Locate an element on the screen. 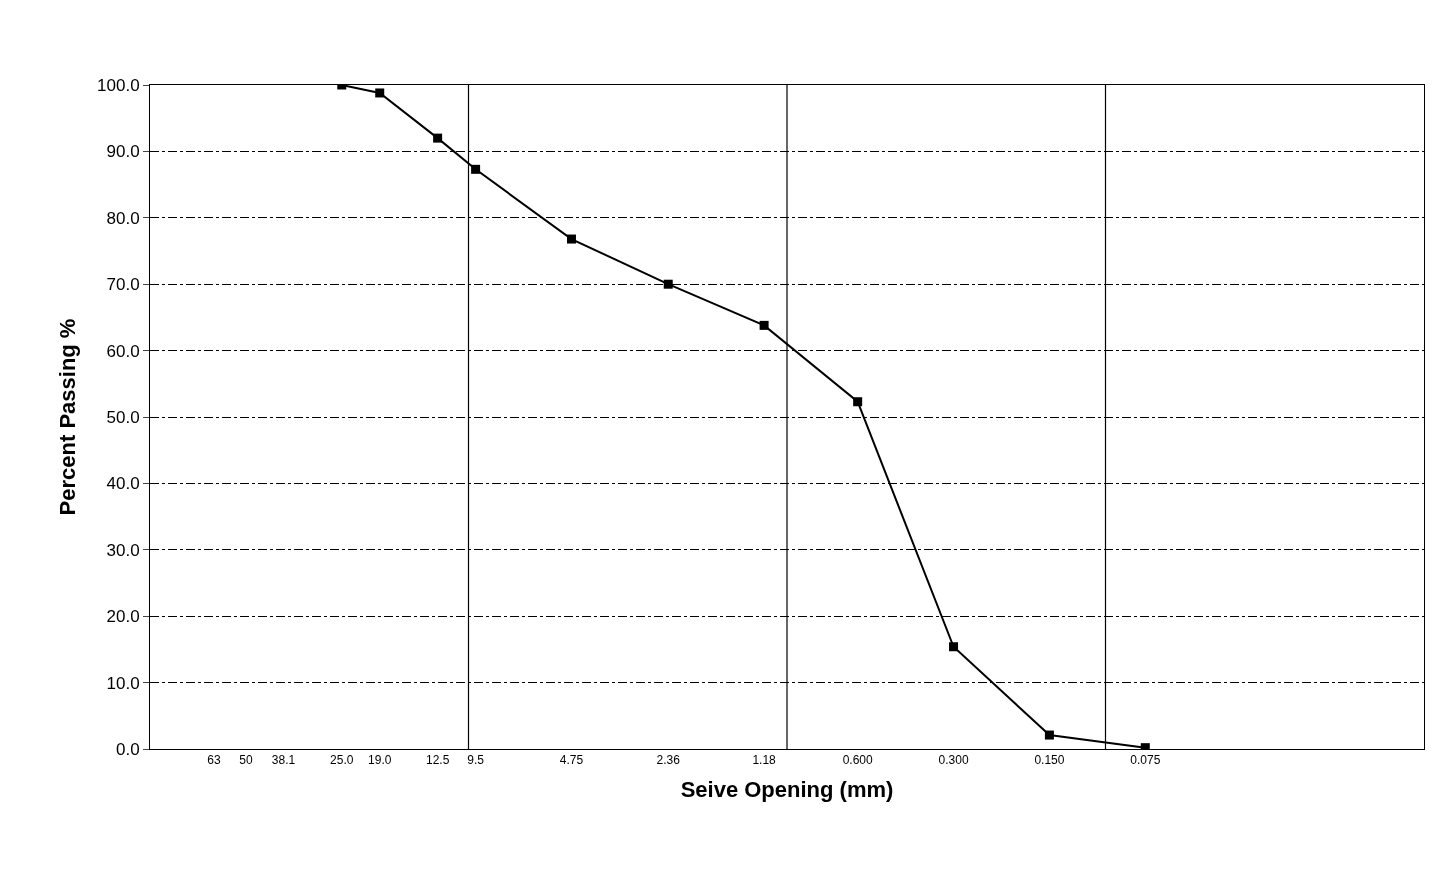 Image resolution: width=1444 pixels, height=869 pixels. x-axis-title: Seive Opening (mm) is located at coordinates (787, 790).